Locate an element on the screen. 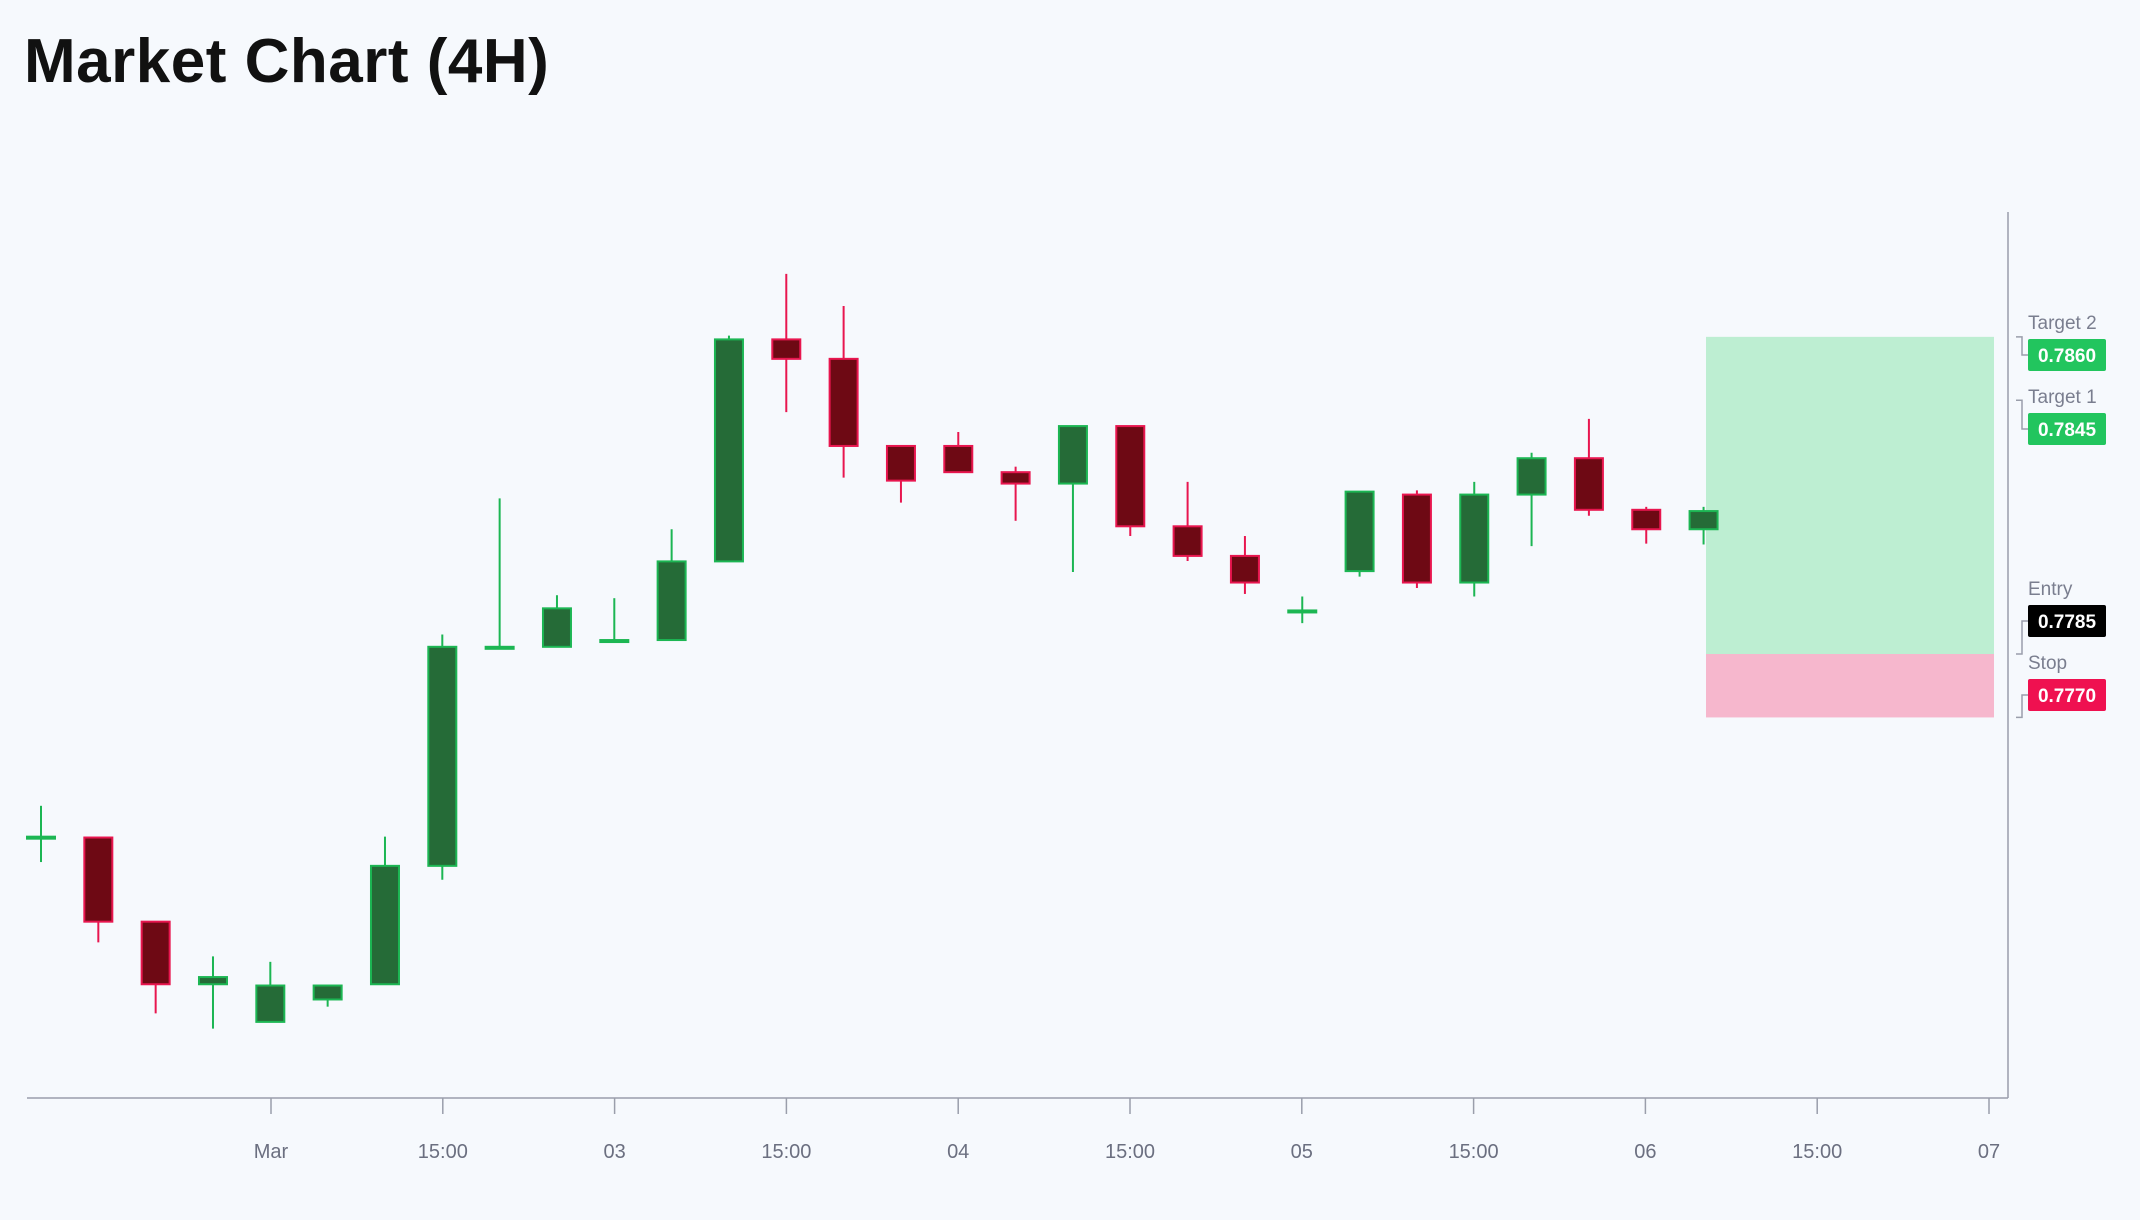 This screenshot has height=1220, width=2140. x-tick-label: 05 is located at coordinates (1302, 1152).